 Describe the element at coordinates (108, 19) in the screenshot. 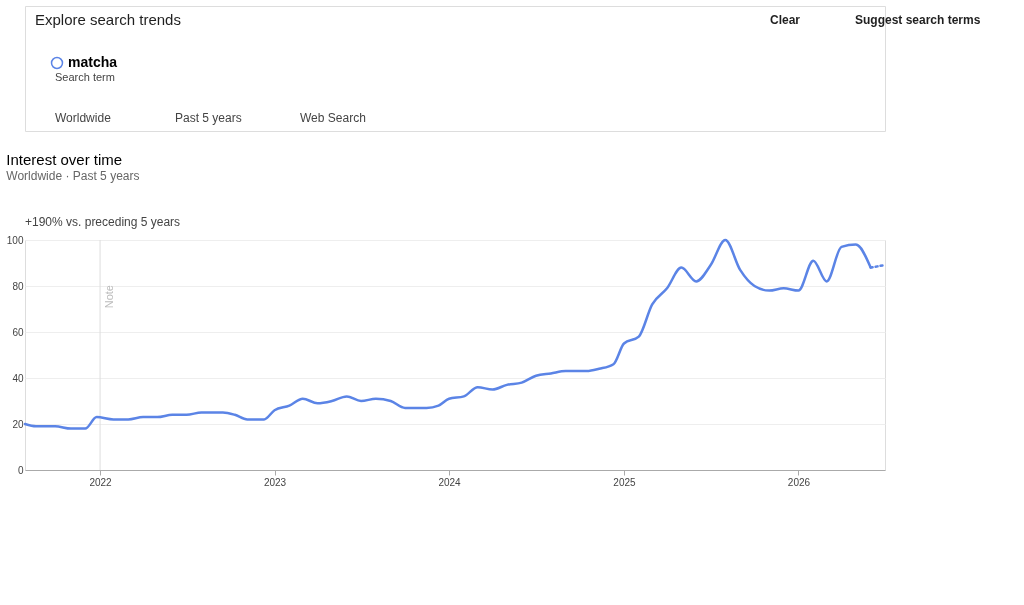

I see `text: Explore search trends` at that location.